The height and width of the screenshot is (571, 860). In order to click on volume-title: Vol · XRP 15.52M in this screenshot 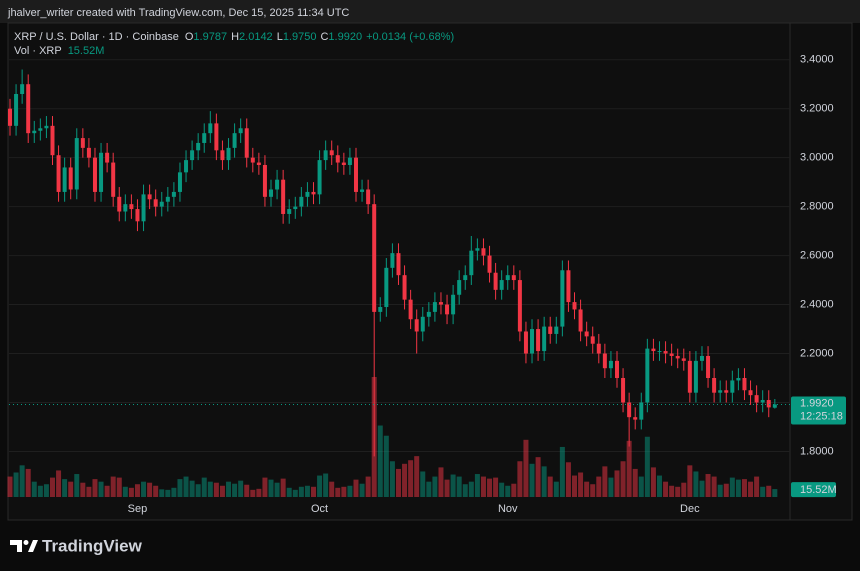, I will do `click(59, 51)`.